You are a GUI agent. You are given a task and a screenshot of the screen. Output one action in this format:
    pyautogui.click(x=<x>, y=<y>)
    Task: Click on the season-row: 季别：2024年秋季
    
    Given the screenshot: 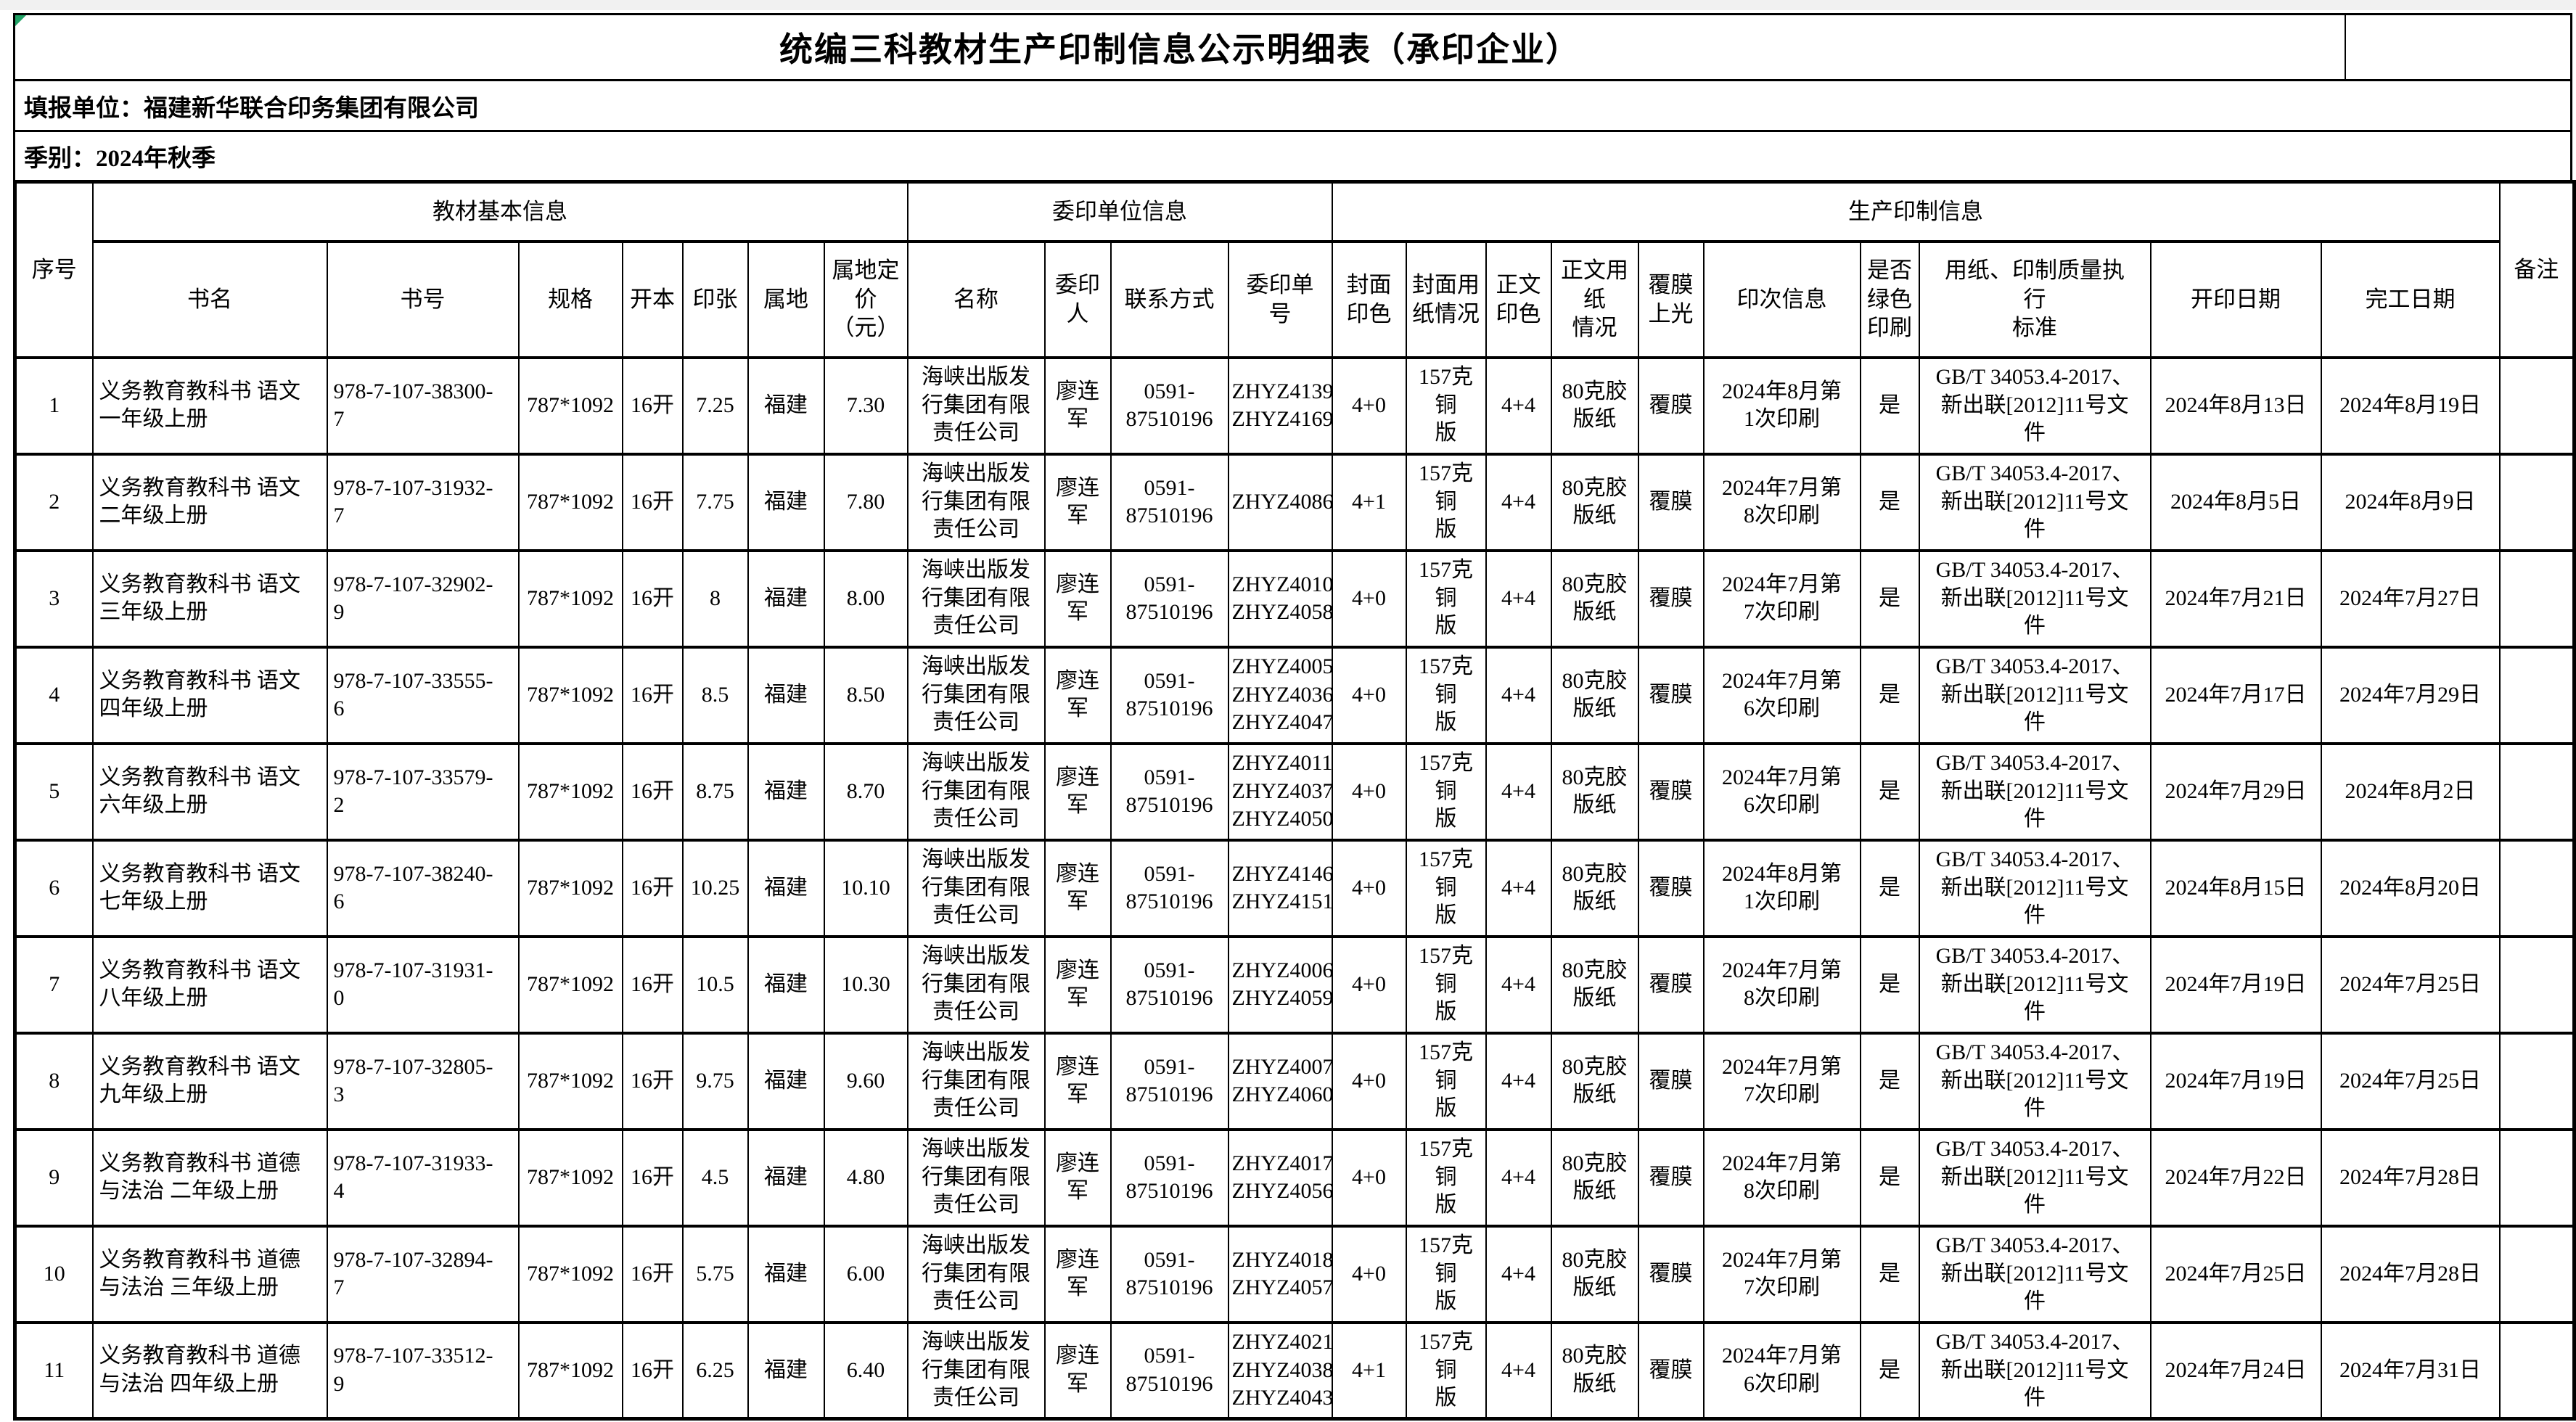 What is the action you would take?
    pyautogui.click(x=1292, y=156)
    